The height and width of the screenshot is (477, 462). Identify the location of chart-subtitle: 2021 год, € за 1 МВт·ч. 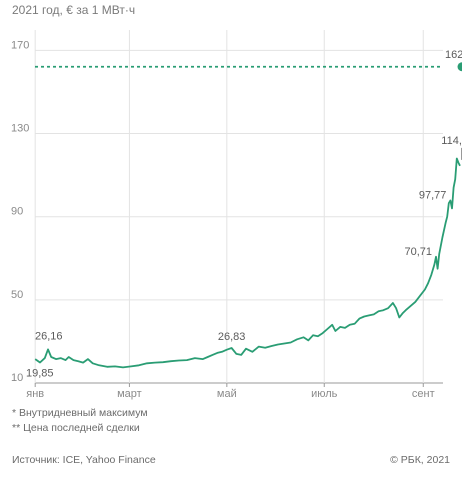
(74, 10).